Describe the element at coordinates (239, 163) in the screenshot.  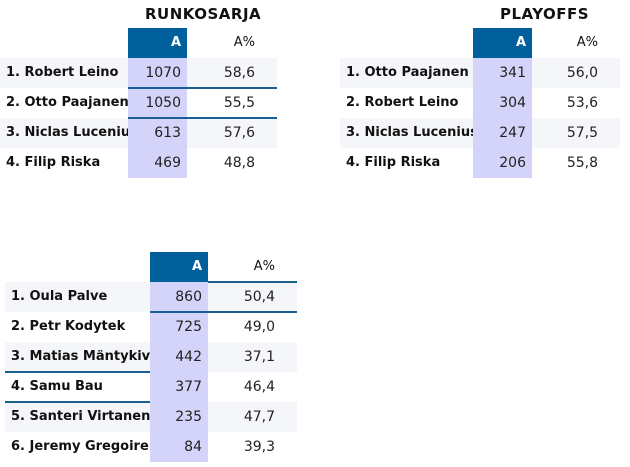
I see `value-pct: 48,8` at that location.